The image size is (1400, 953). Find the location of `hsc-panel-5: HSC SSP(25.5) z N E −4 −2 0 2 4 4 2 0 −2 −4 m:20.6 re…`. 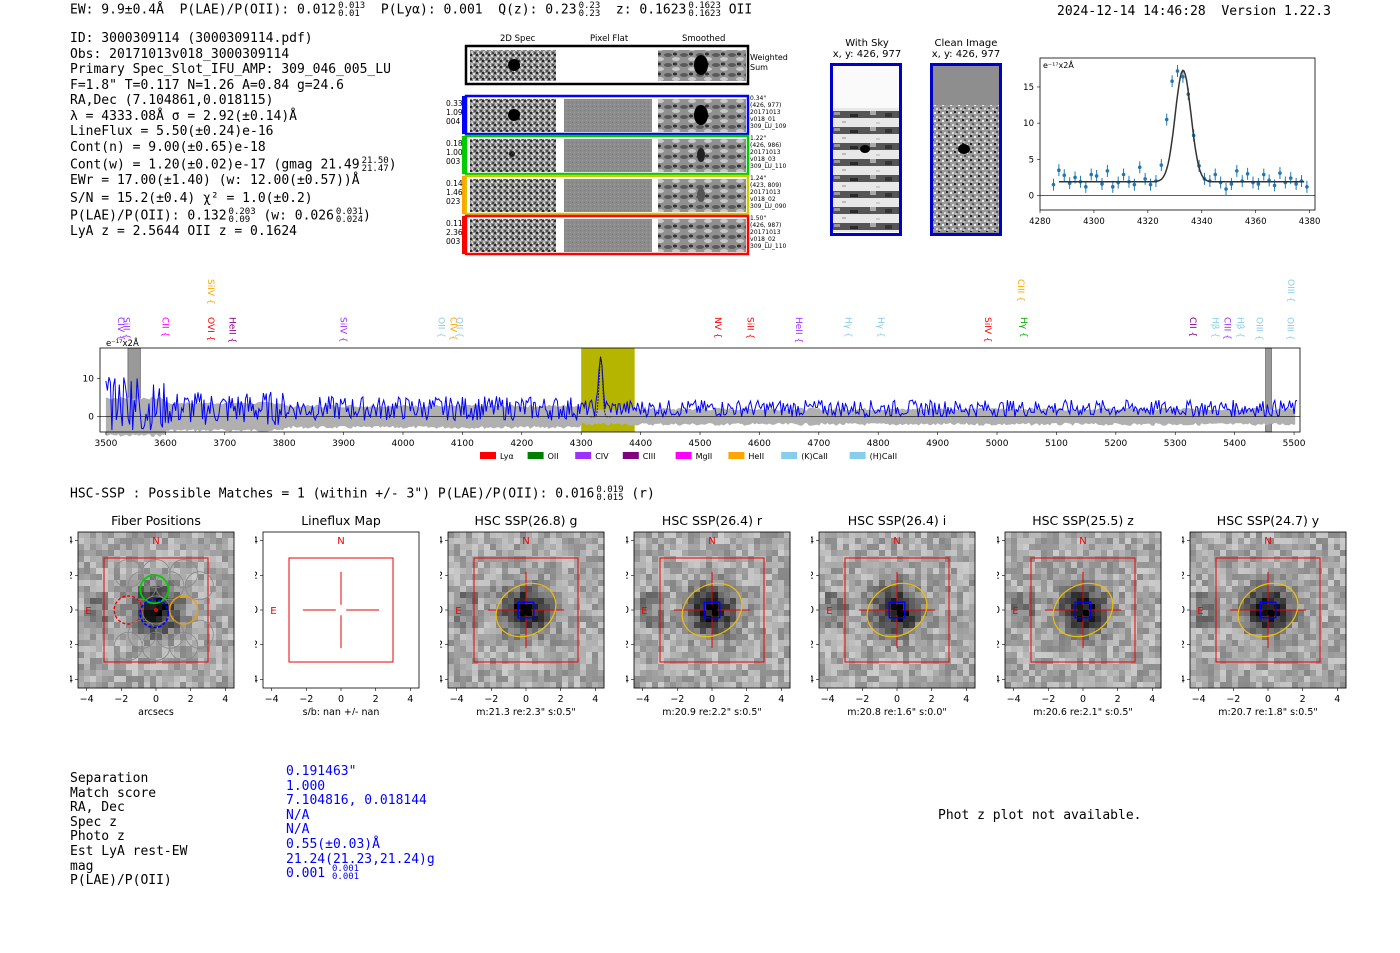

hsc-panel-5: HSC SSP(25.5) z N E −4 −2 0 2 4 4 2 0 −2 −4 m:20.6 re… is located at coordinates (1079, 614).